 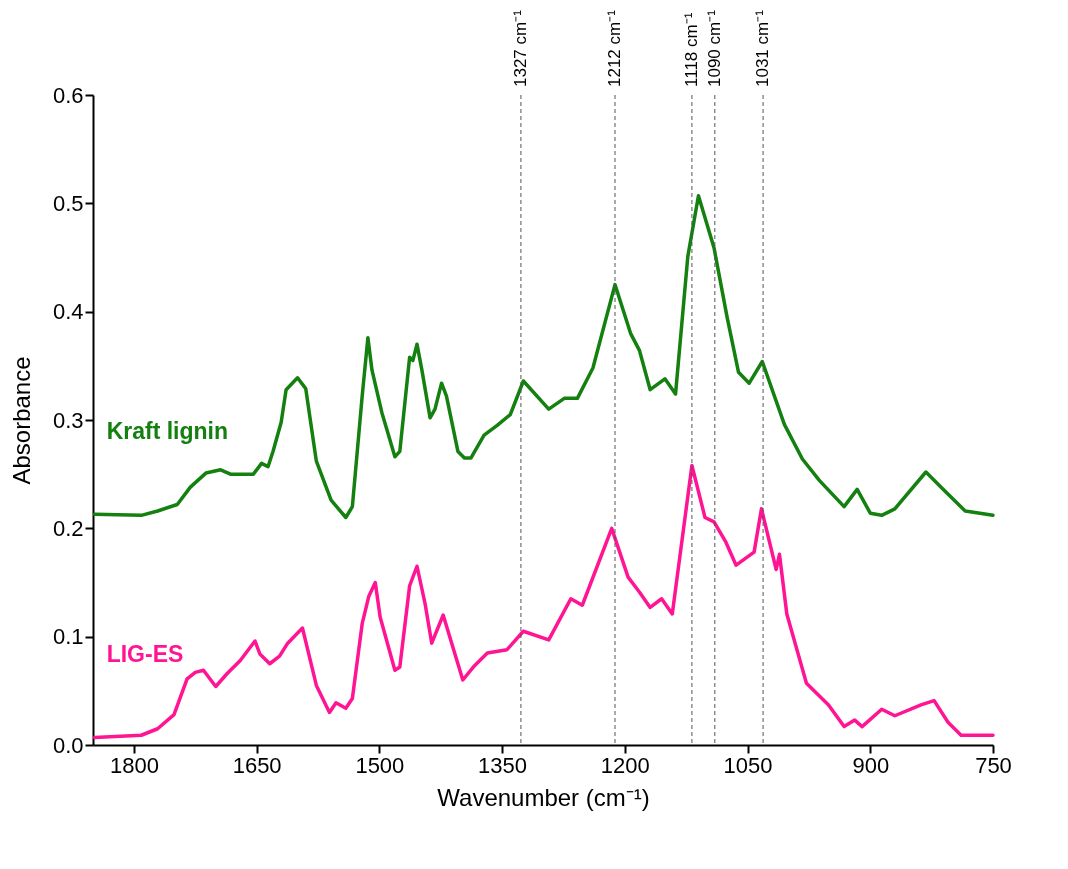 I want to click on ref-line-label: 1090 cm⁻¹, so click(x=714, y=48).